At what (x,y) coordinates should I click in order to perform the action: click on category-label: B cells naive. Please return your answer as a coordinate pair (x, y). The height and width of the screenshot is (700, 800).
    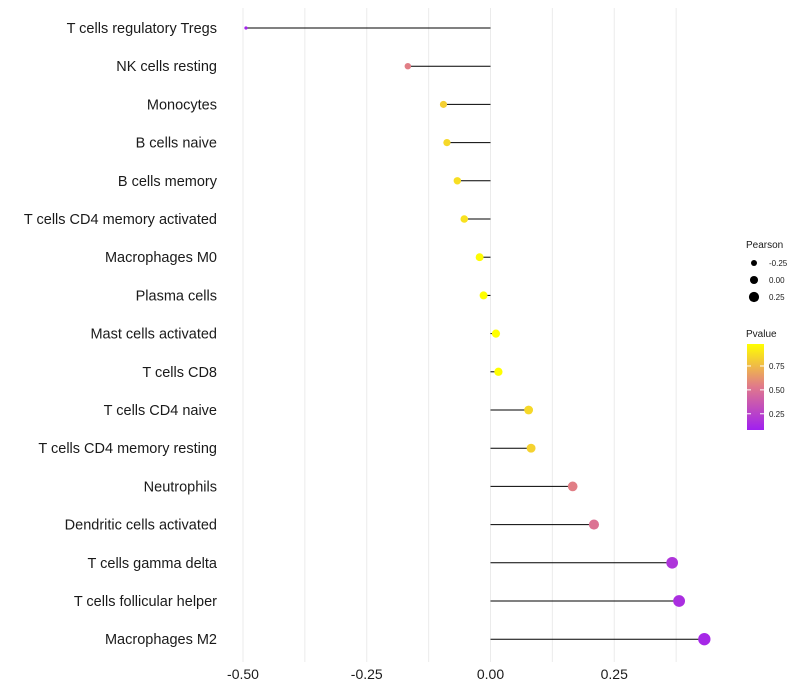
    Looking at the image, I should click on (176, 144).